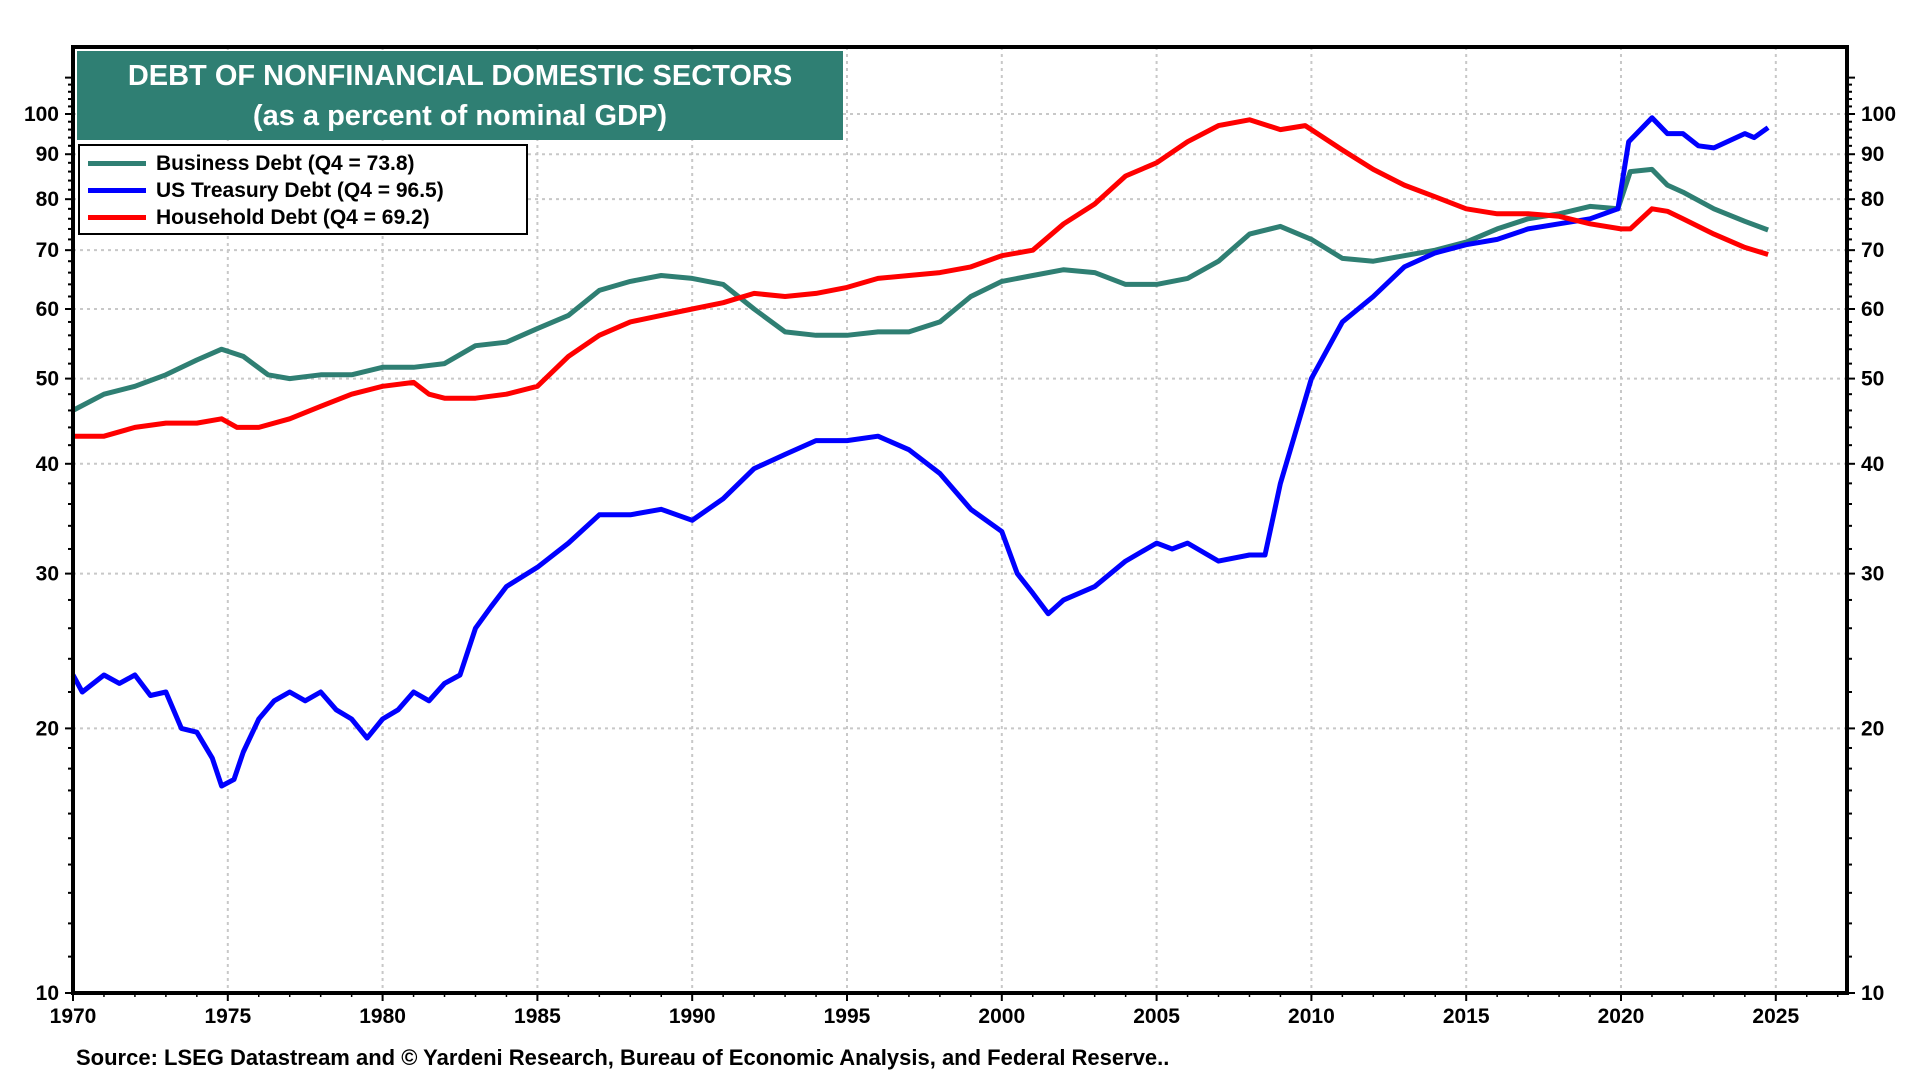  I want to click on x-tick-label: 1990, so click(692, 1016).